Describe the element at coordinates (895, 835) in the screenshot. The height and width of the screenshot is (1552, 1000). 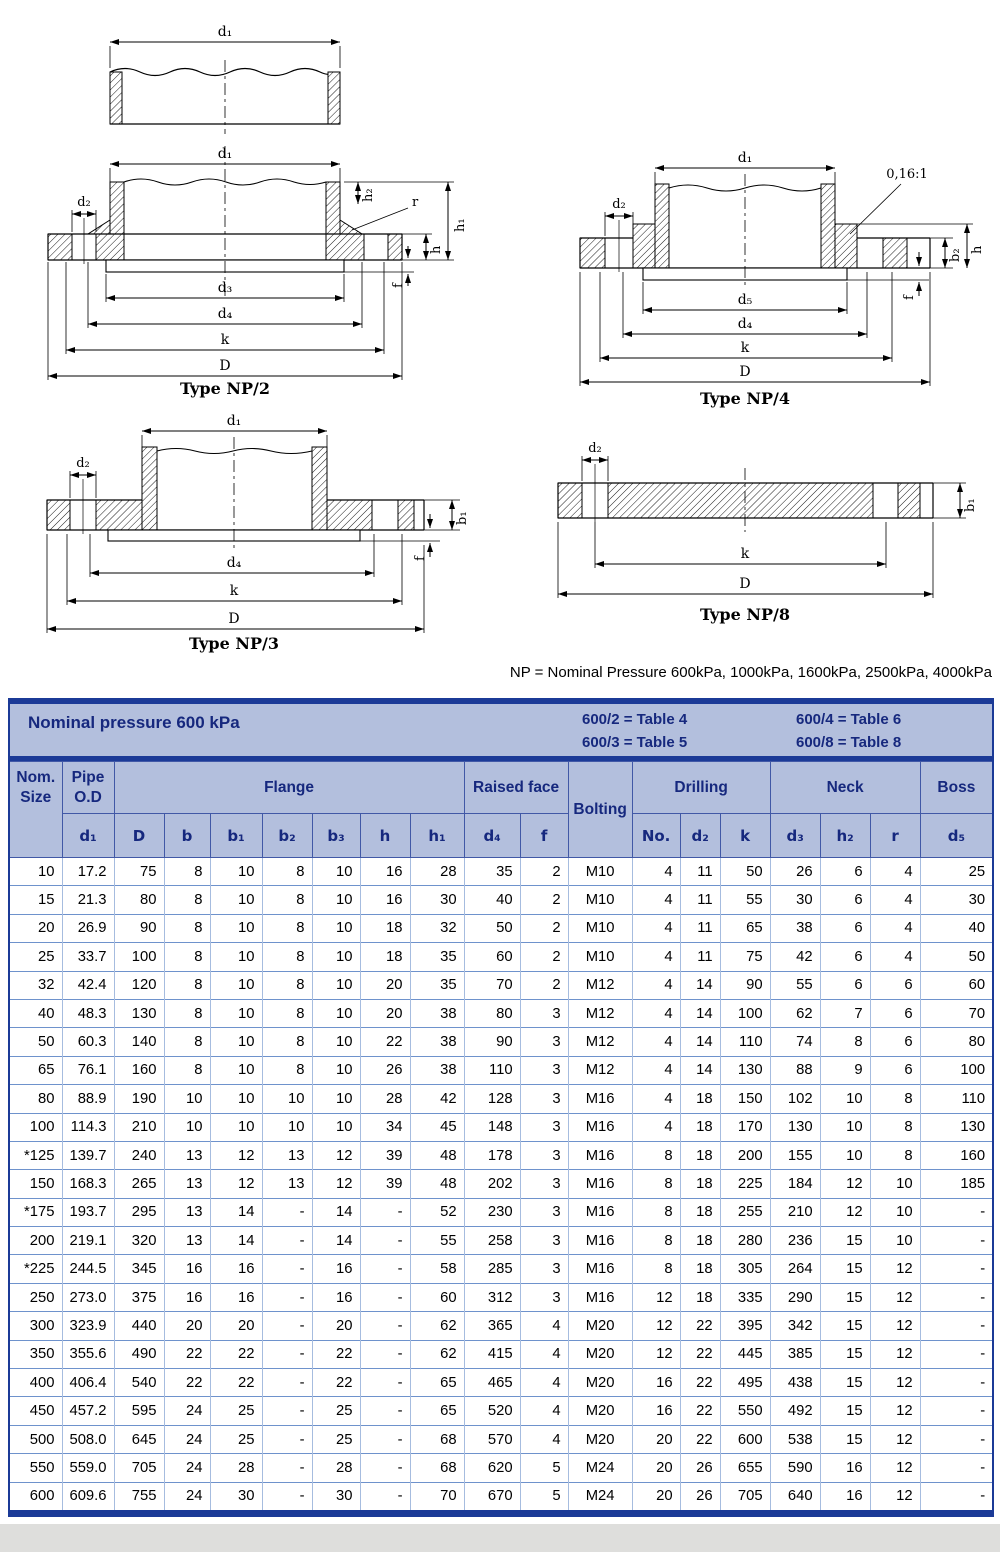
I see `header-r: r` at that location.